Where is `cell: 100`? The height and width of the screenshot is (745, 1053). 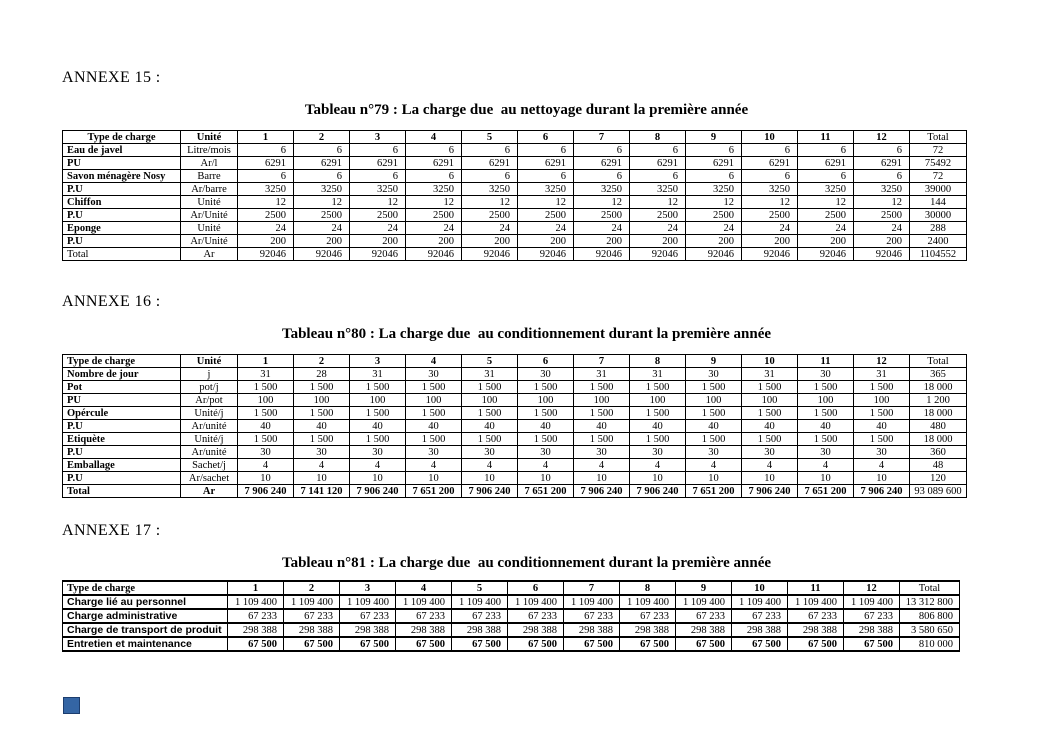
cell: 100 is located at coordinates (265, 400).